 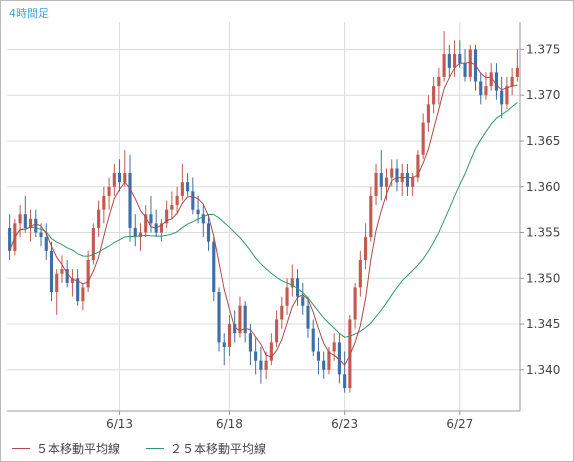 What do you see at coordinates (29, 13) in the screenshot?
I see `timeframe-label: 4時間足` at bounding box center [29, 13].